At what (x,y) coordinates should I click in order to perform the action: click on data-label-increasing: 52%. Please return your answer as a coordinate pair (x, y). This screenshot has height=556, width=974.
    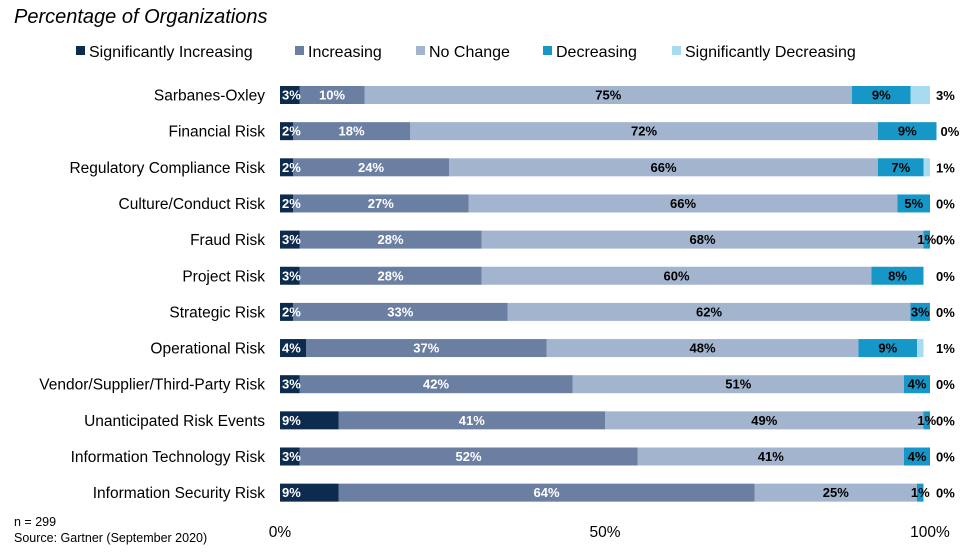
    Looking at the image, I should click on (468, 456).